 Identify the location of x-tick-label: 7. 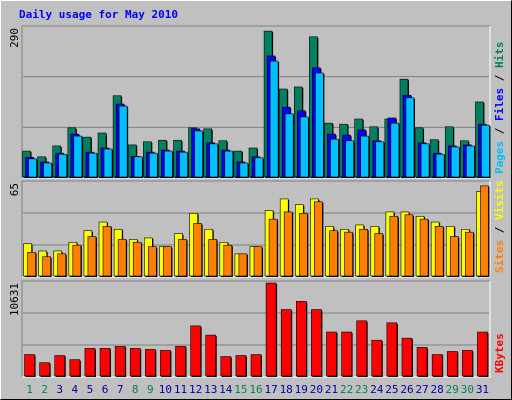
(120, 389).